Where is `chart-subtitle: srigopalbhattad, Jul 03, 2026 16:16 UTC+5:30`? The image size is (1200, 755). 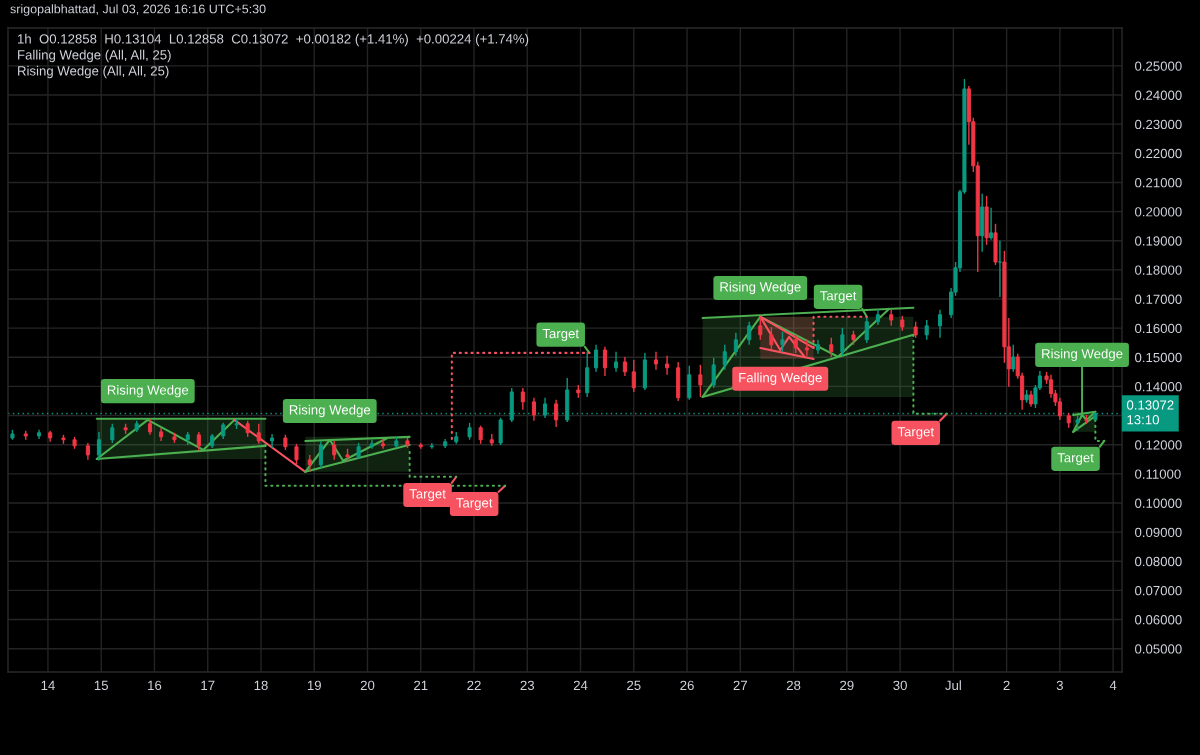 chart-subtitle: srigopalbhattad, Jul 03, 2026 16:16 UTC+5:30 is located at coordinates (138, 10).